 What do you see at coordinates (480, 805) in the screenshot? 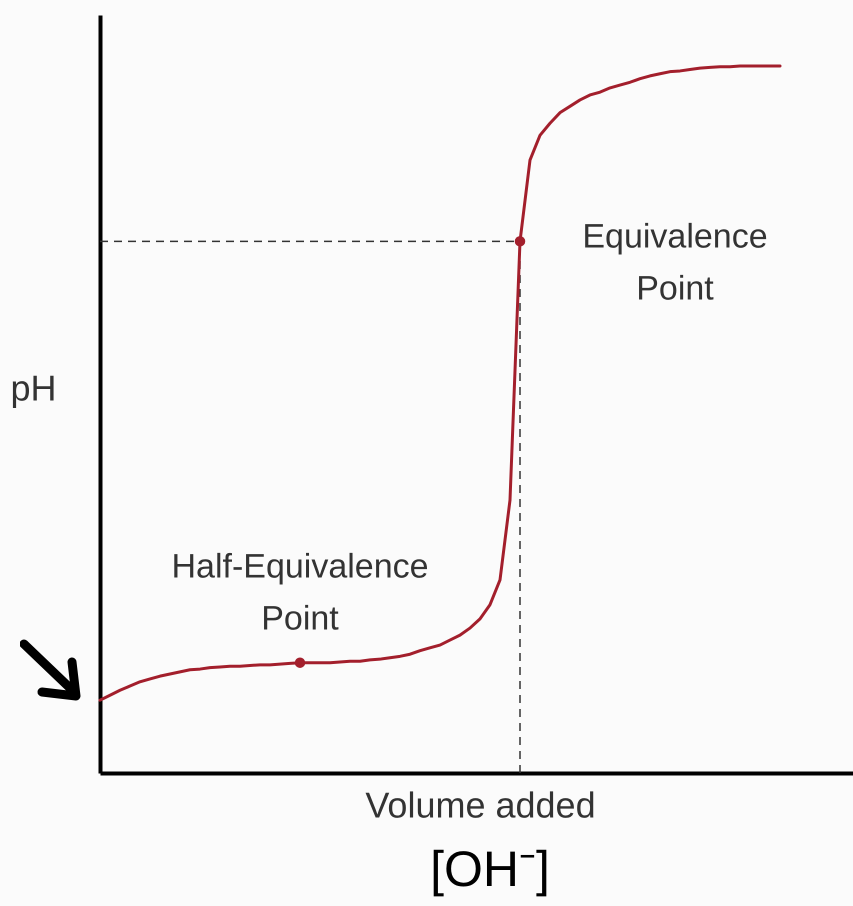
I see `x-axis-title: Volume added` at bounding box center [480, 805].